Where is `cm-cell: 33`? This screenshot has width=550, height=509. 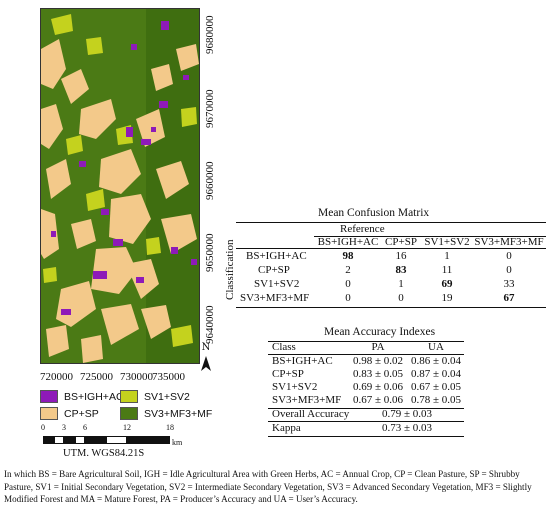
cm-cell: 33 is located at coordinates (509, 284).